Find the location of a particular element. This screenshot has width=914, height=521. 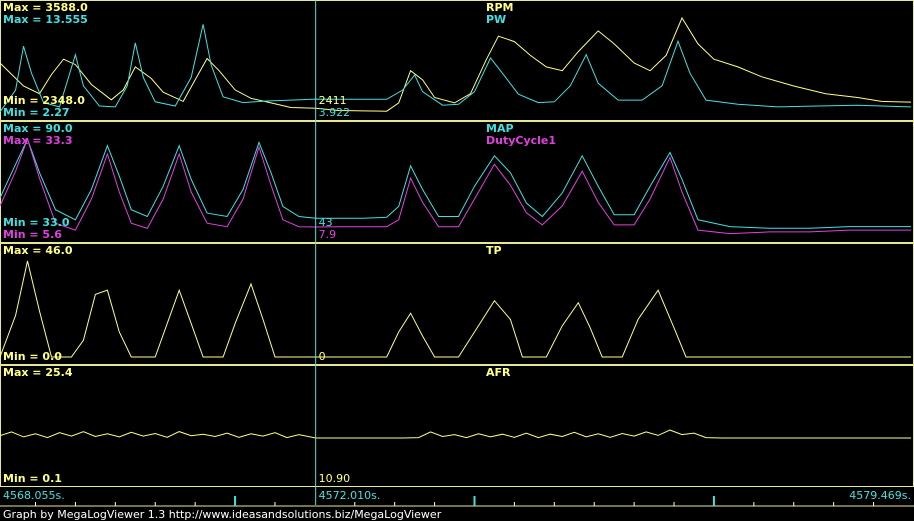

cursor-value-rpm: 2411 is located at coordinates (333, 100).